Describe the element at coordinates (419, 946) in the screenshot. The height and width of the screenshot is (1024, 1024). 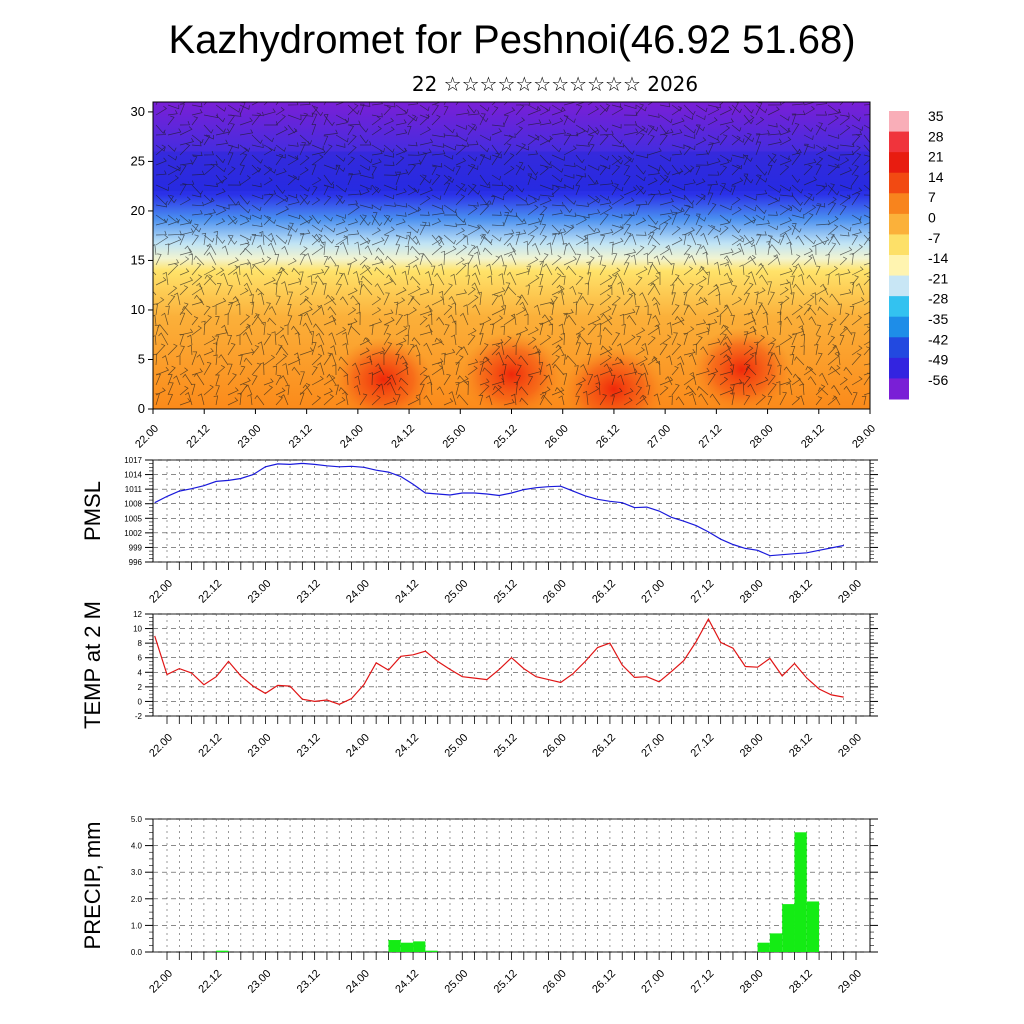
I see `precip-bar` at that location.